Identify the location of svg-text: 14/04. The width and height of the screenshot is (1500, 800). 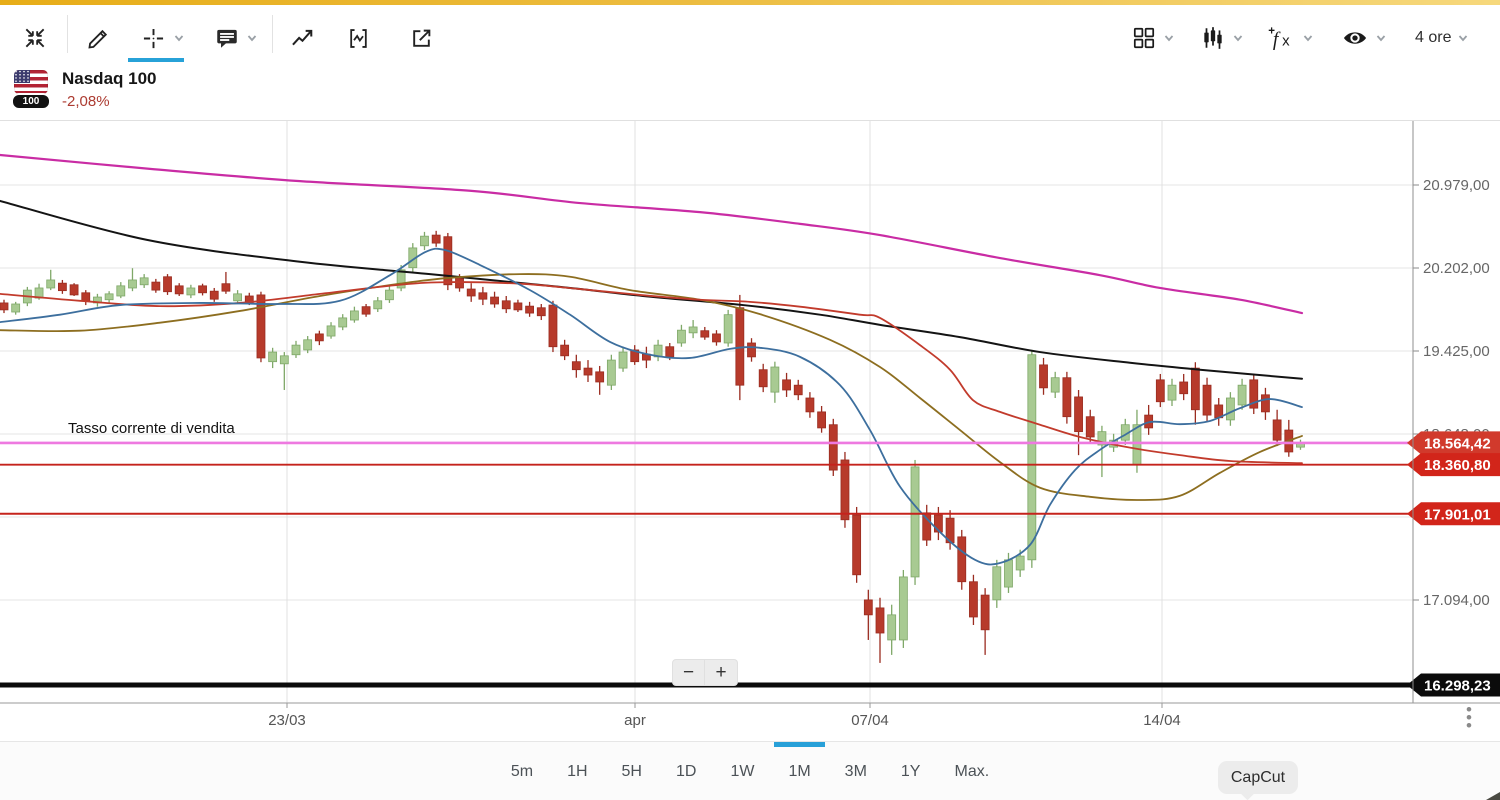
(1162, 720).